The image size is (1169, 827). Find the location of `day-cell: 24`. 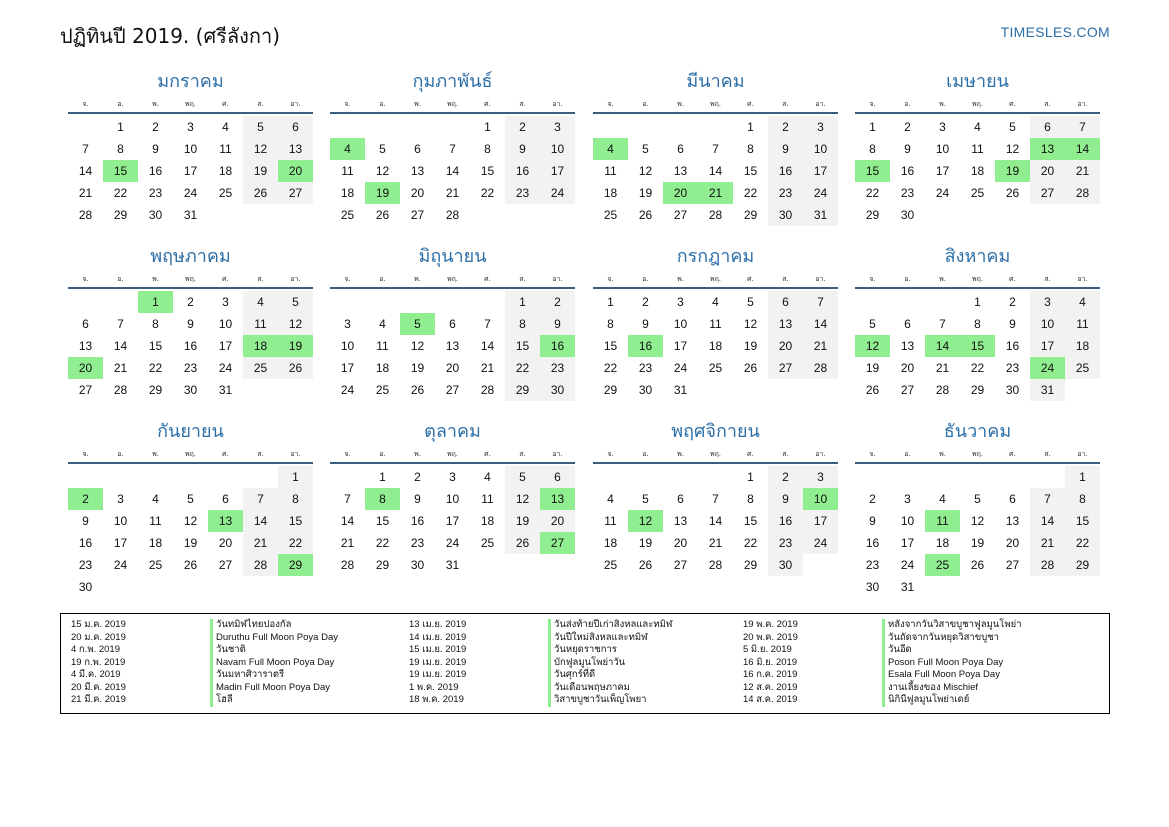

day-cell: 24 is located at coordinates (452, 543).